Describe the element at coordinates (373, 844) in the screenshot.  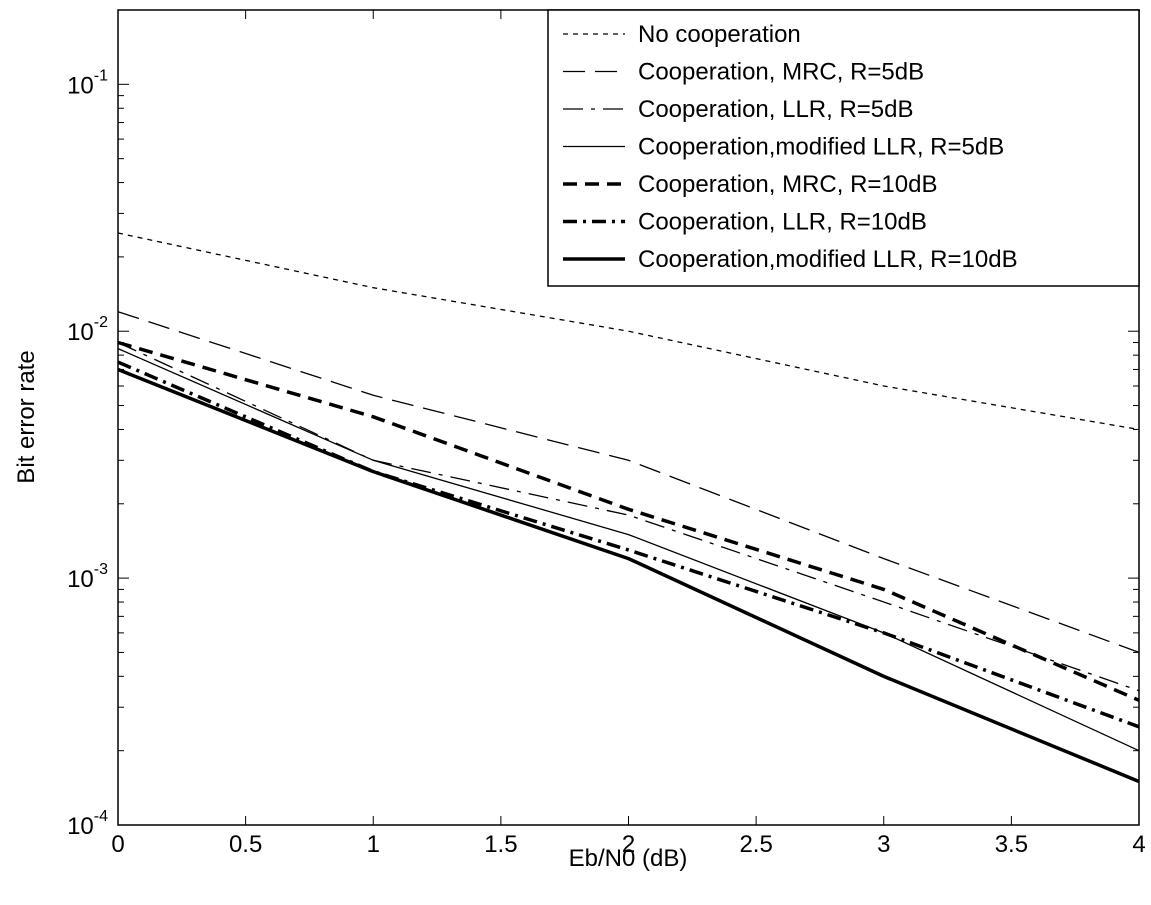
I see `x-tick-label: 1` at that location.